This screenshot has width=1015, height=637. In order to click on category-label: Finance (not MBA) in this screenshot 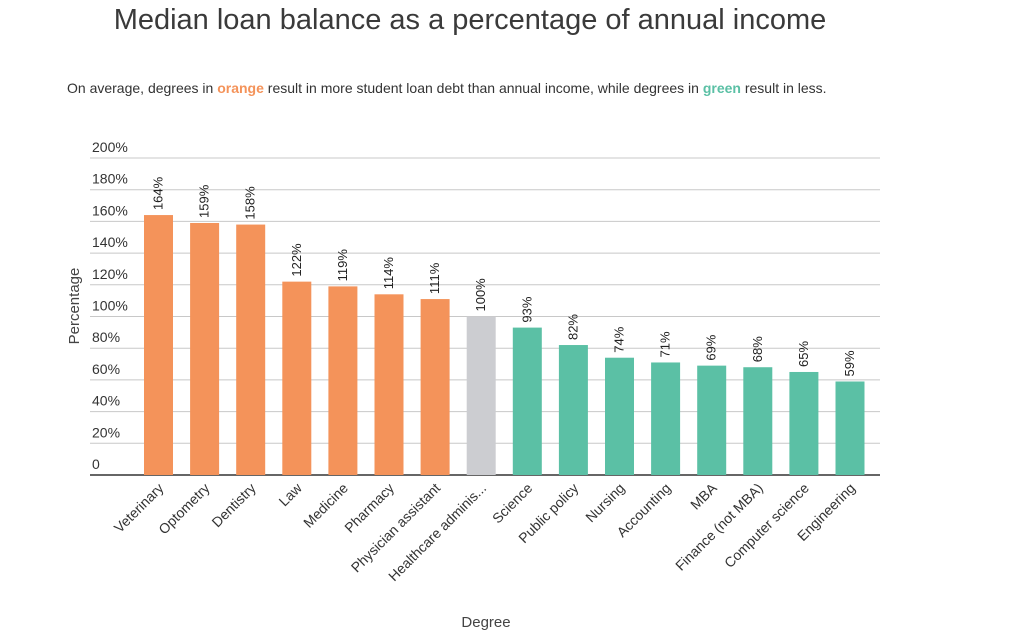, I will do `click(719, 527)`.